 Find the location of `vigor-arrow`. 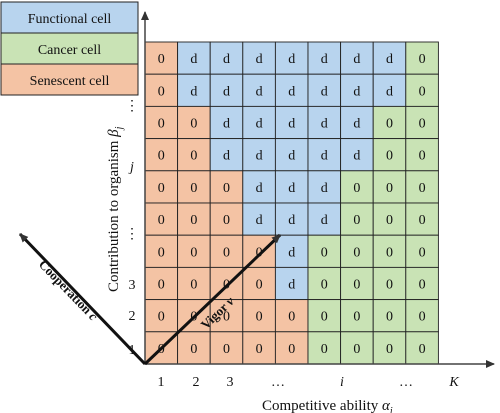

vigor-arrow is located at coordinates (212, 299).